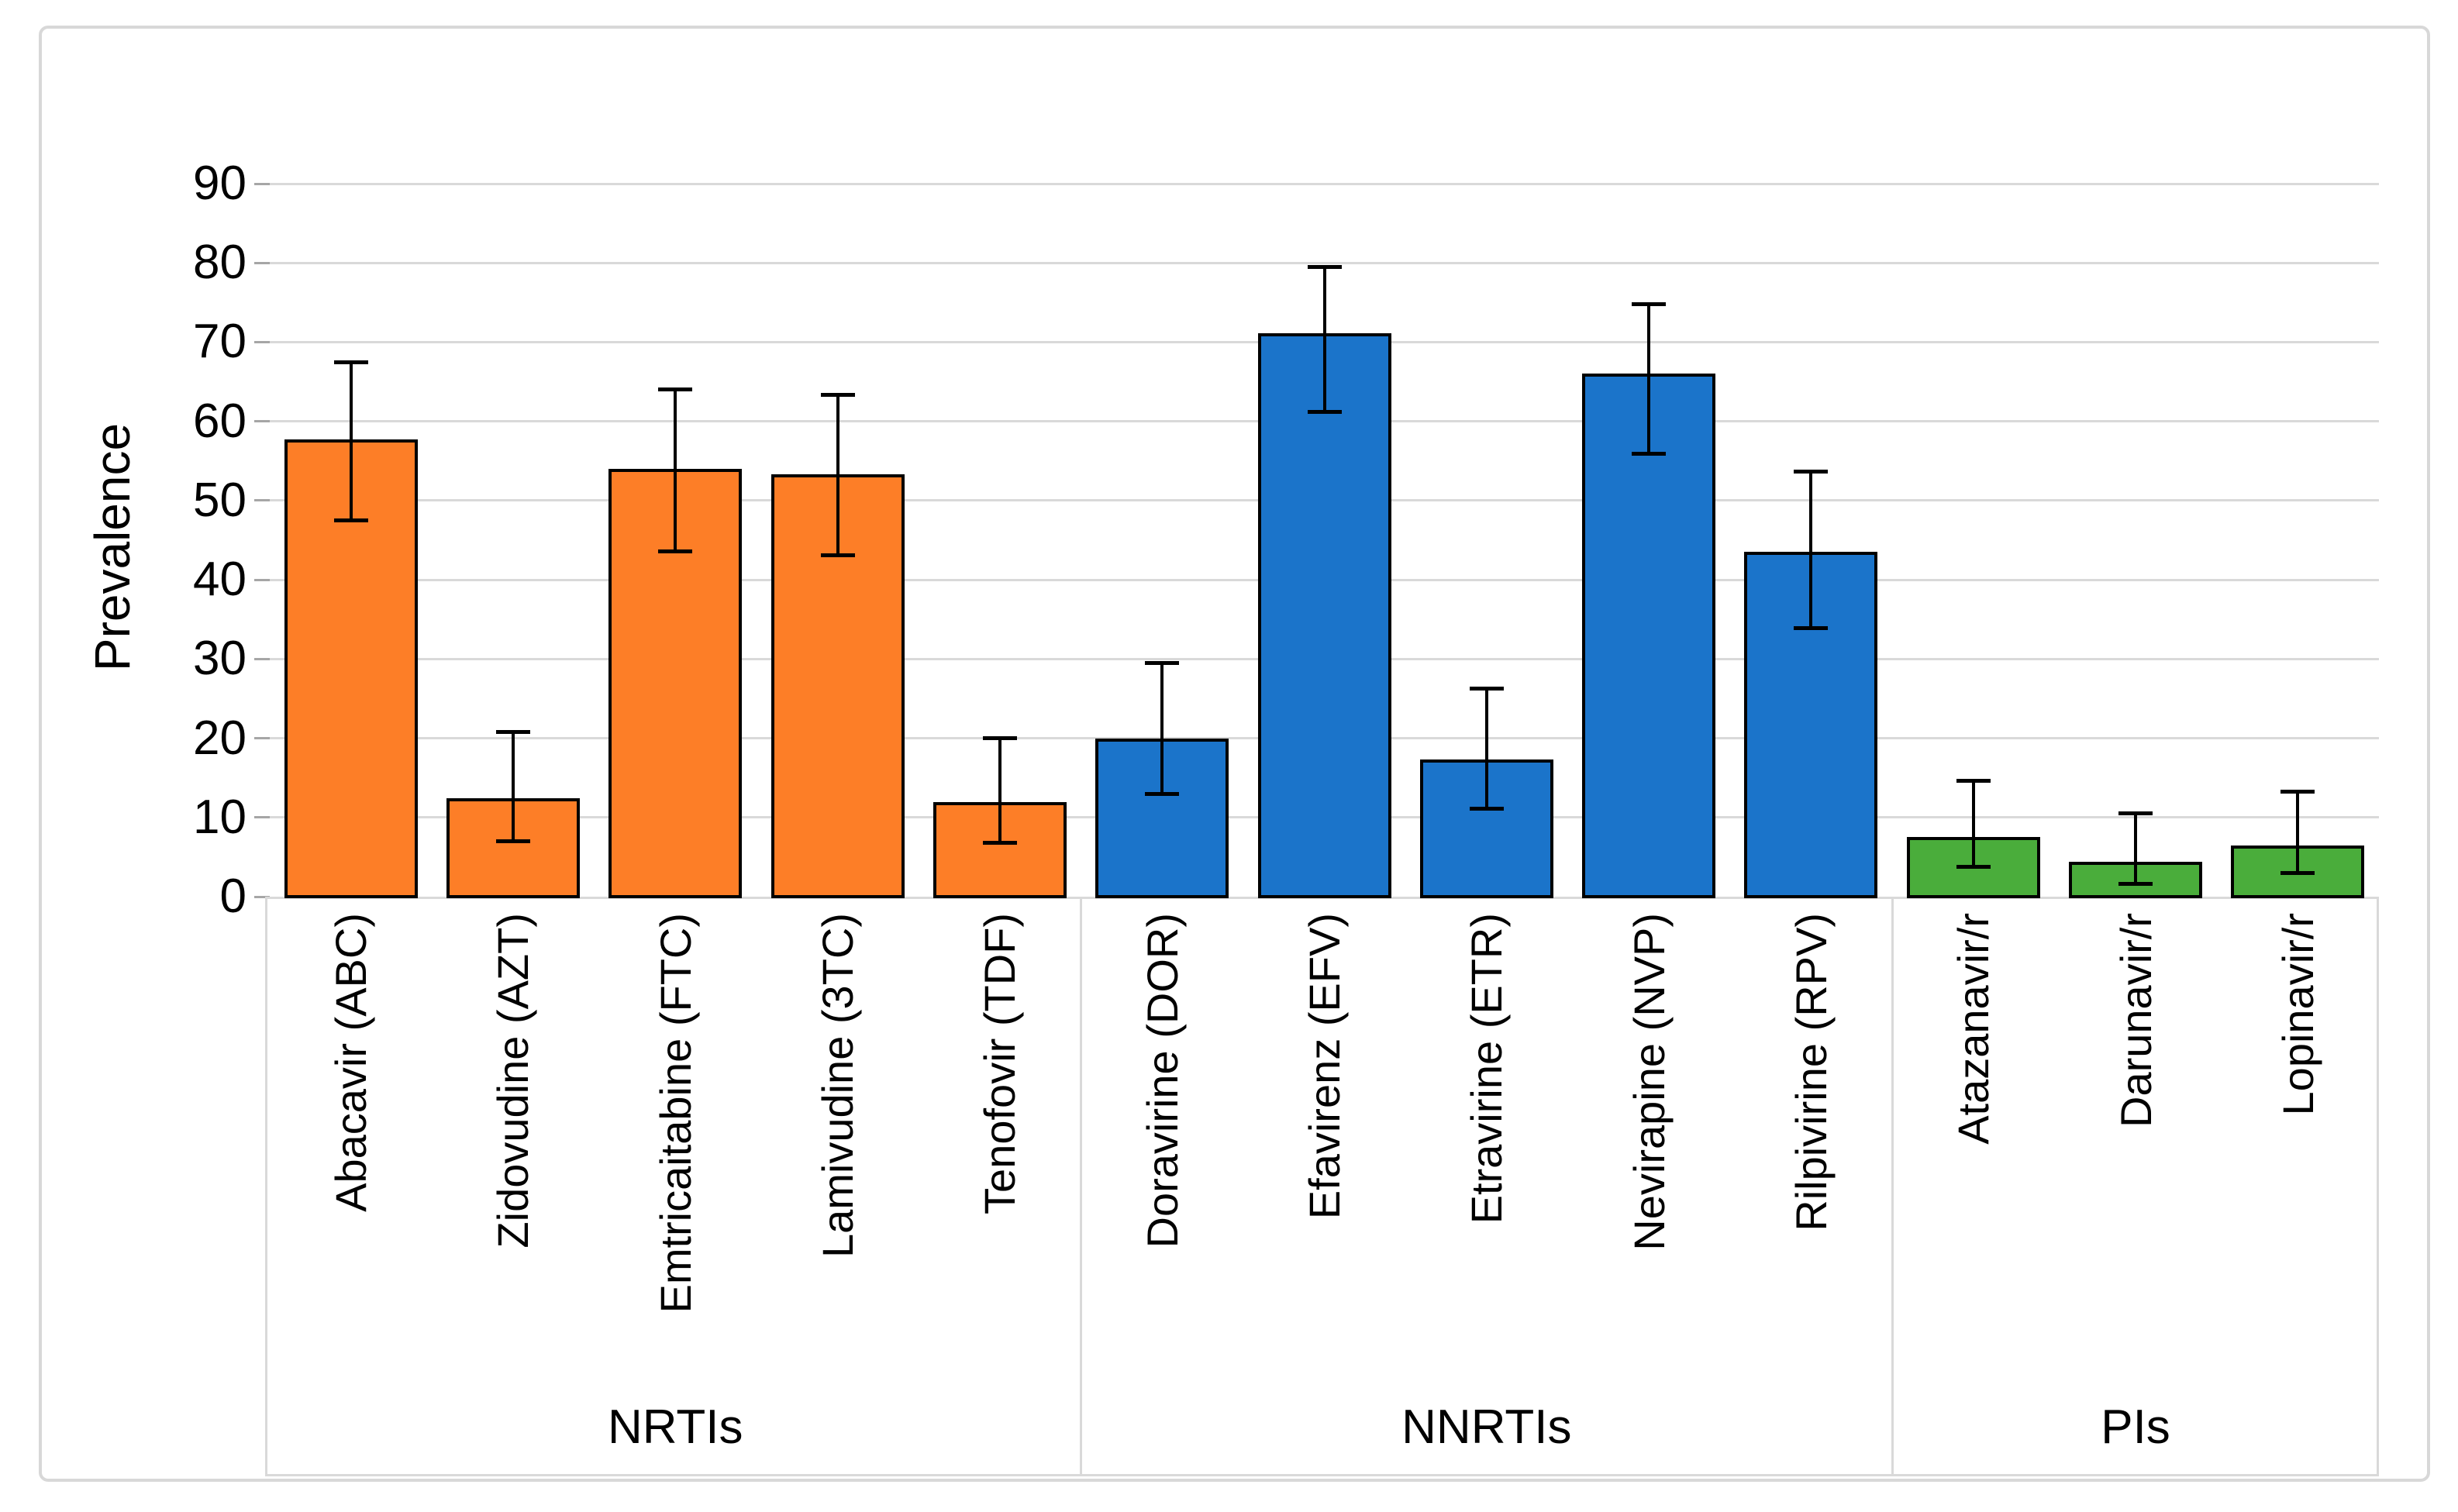  I want to click on x-axis-label-slot: Nevirapine (NVP), so click(1648, 1123).